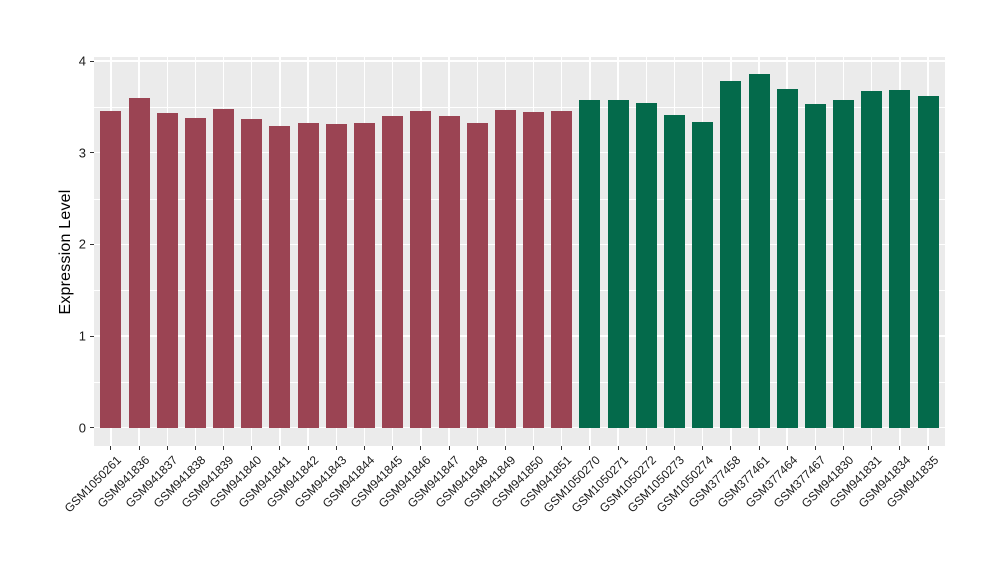  What do you see at coordinates (65, 251) in the screenshot?
I see `y-axis-title: Expression Level` at bounding box center [65, 251].